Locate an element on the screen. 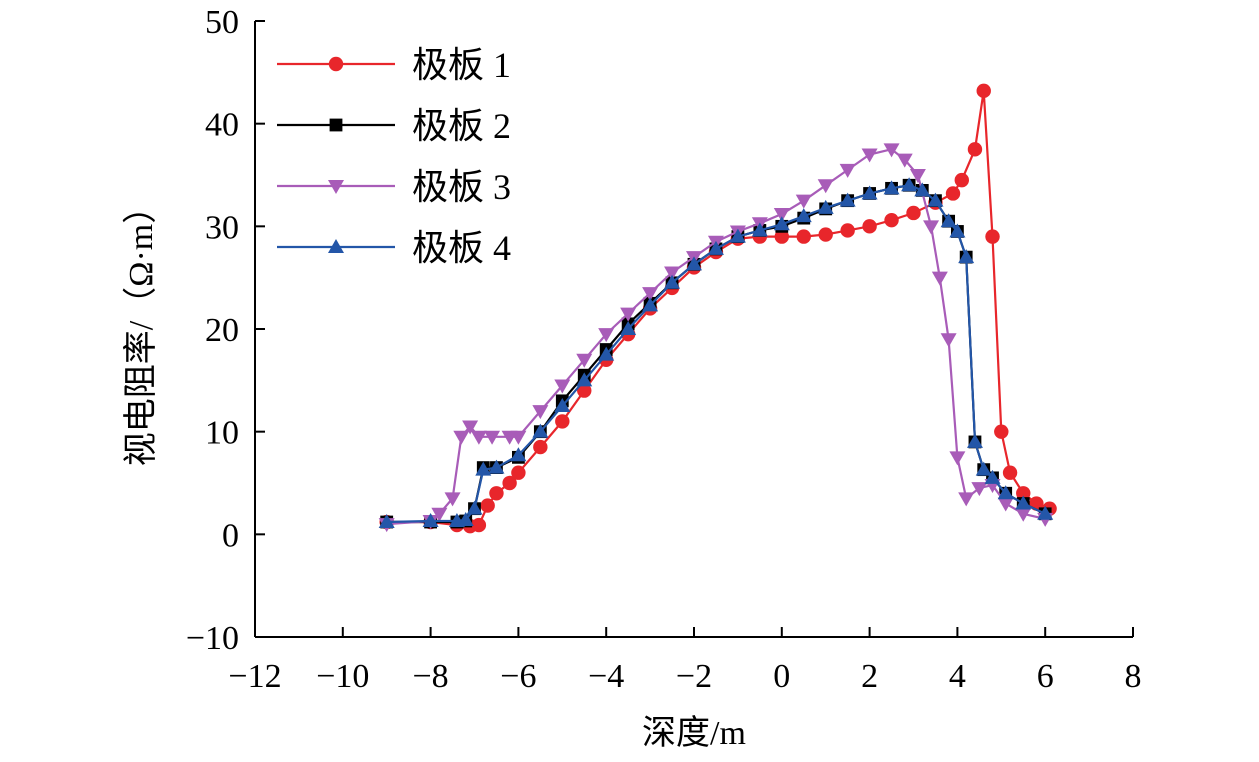  legend-label: 极板 1 is located at coordinates (461, 65).